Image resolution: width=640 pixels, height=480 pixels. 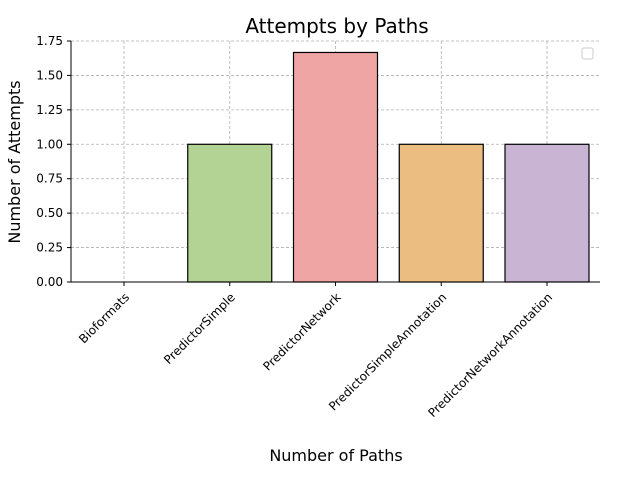 I want to click on y-tick-label: 1.25, so click(x=49, y=110).